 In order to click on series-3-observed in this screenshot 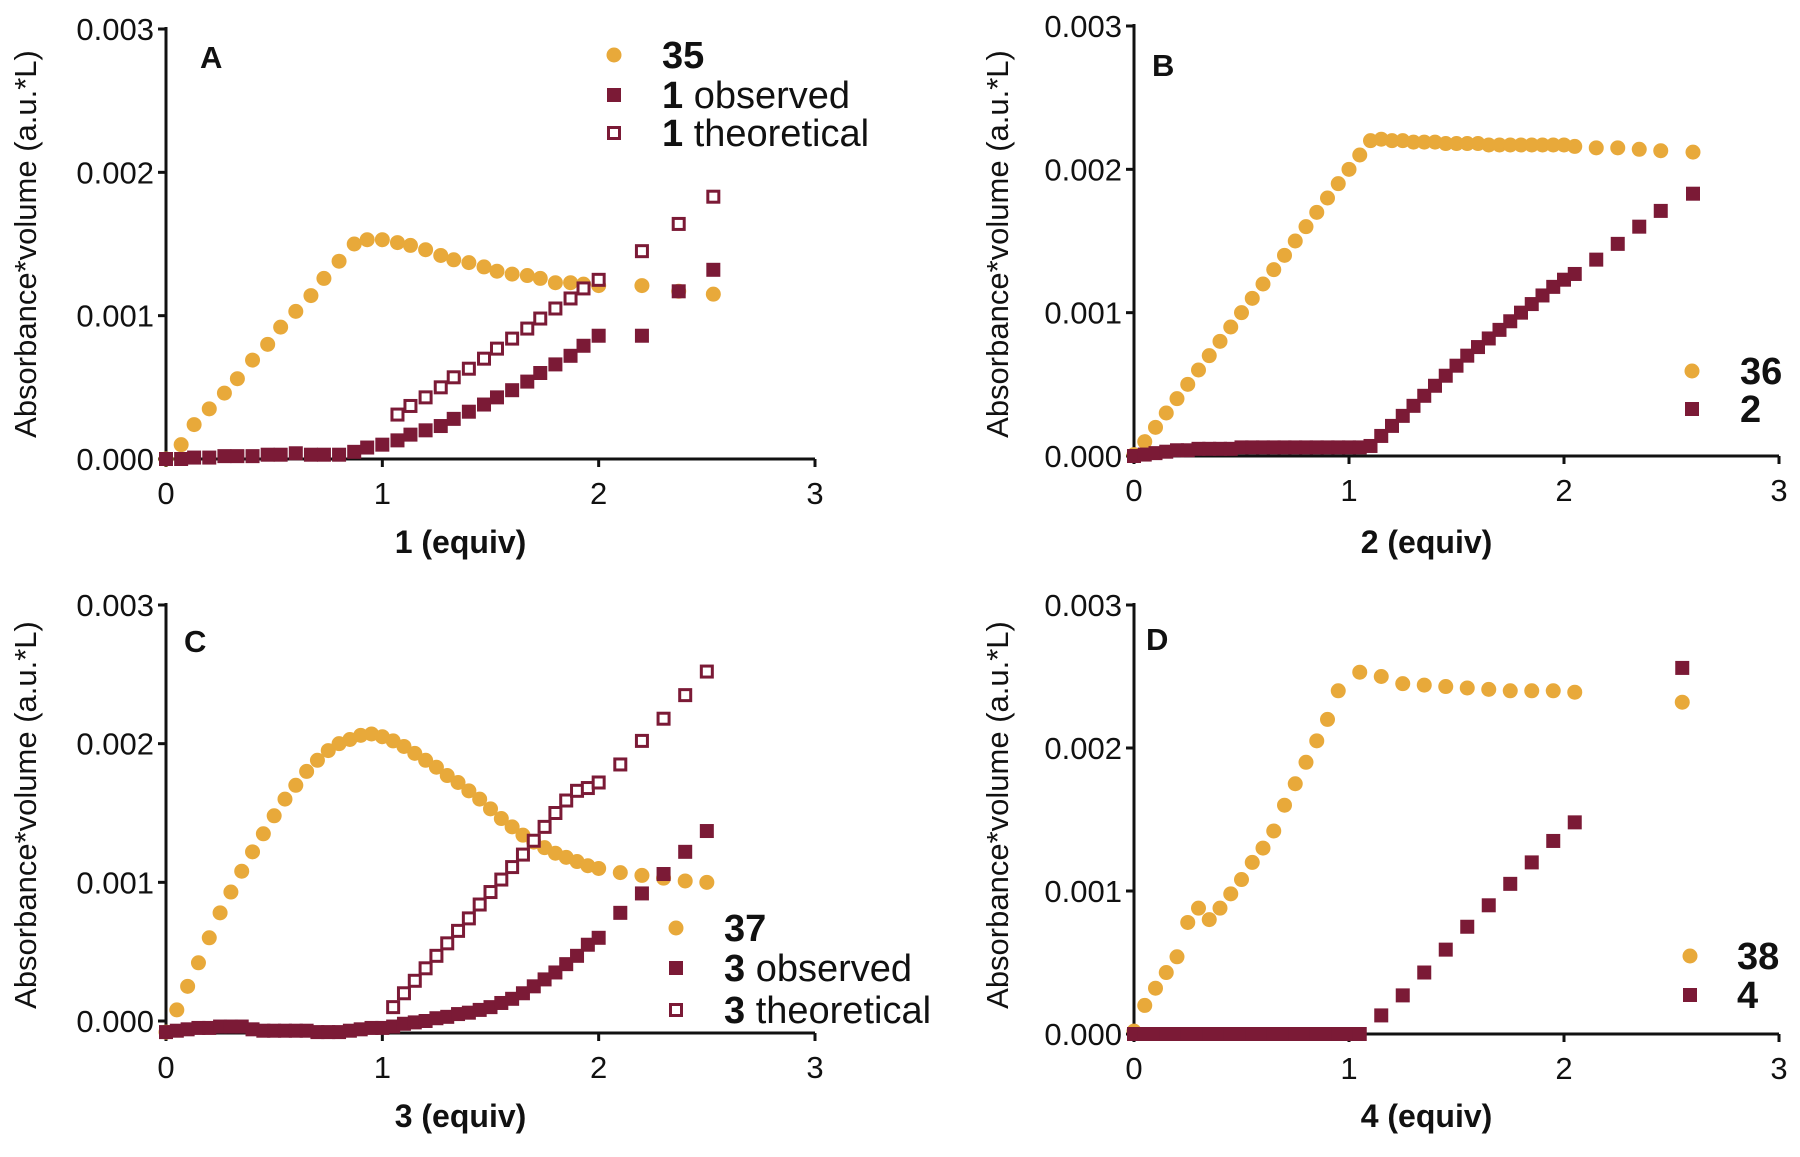, I will do `click(436, 932)`.